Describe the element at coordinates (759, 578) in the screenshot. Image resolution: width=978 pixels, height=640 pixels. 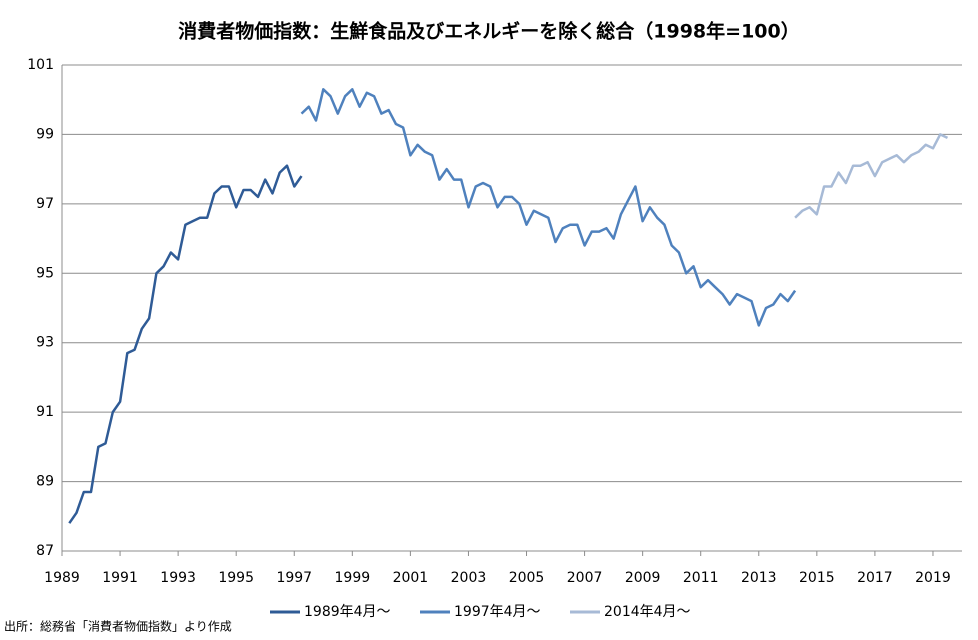
I see `x-tick-label: 2013` at that location.